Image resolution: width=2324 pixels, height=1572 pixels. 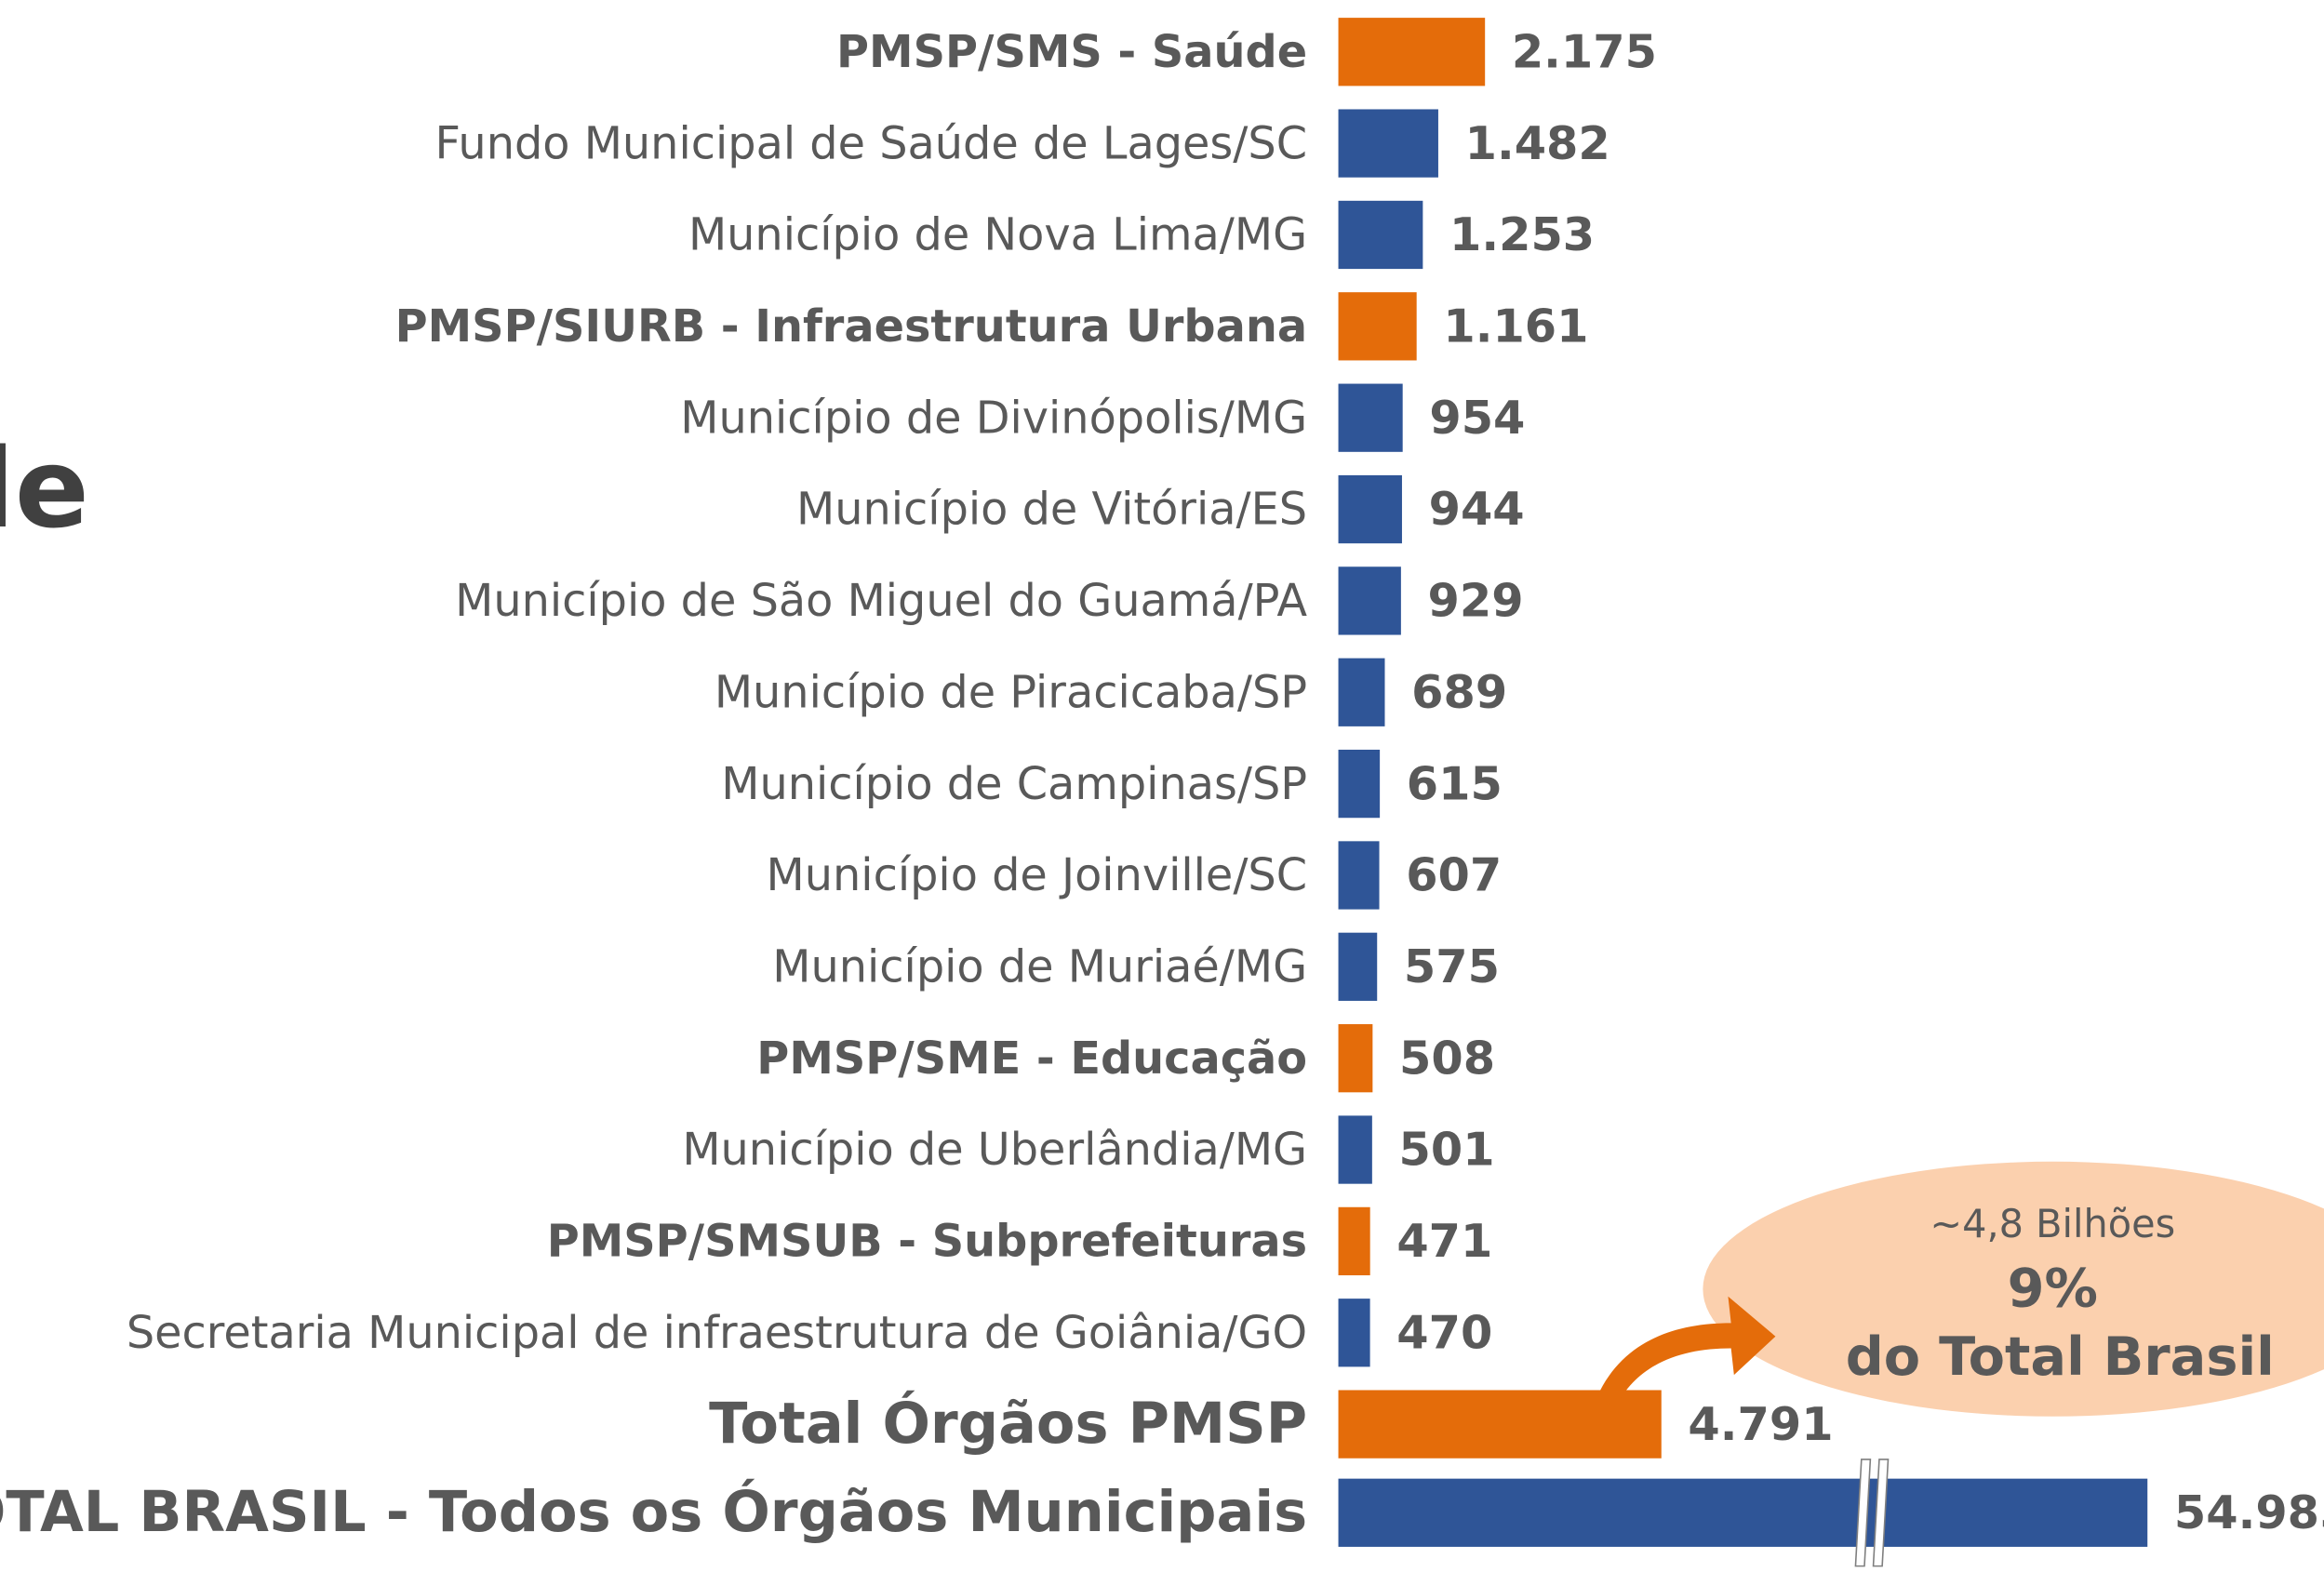 I want to click on chart-title: de, so click(x=44, y=489).